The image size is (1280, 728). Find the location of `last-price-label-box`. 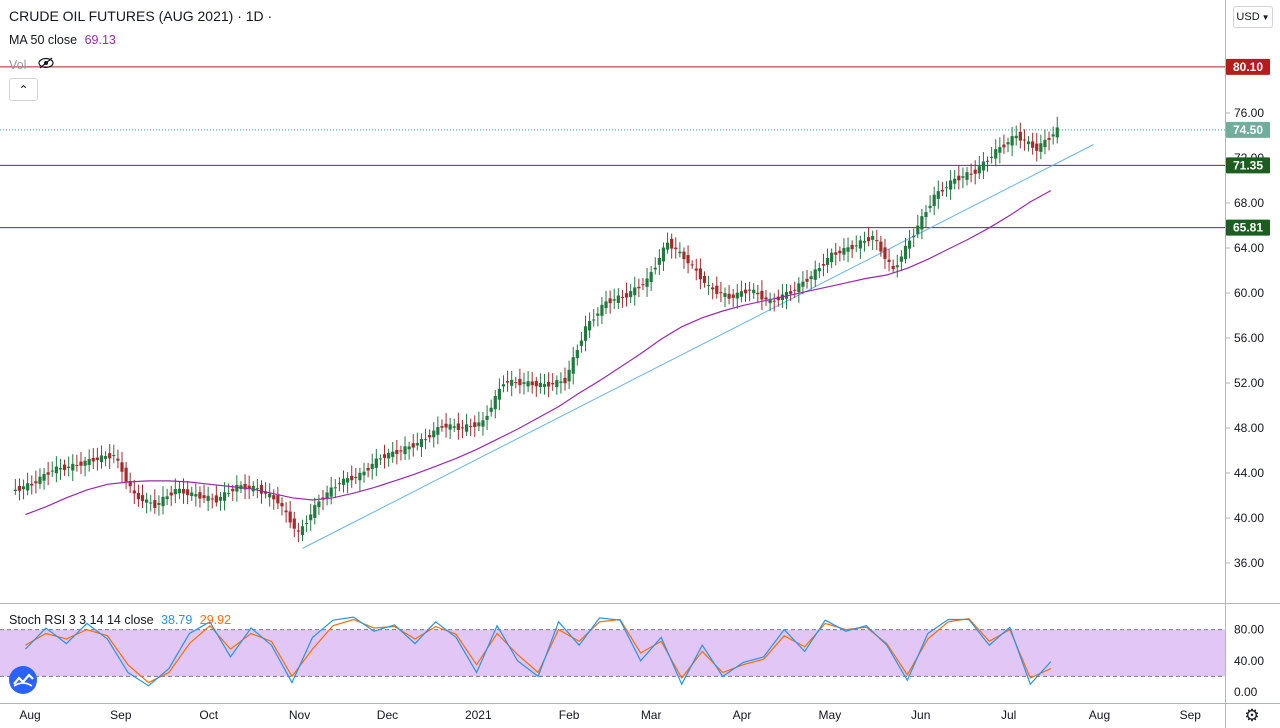

last-price-label-box is located at coordinates (1248, 129).